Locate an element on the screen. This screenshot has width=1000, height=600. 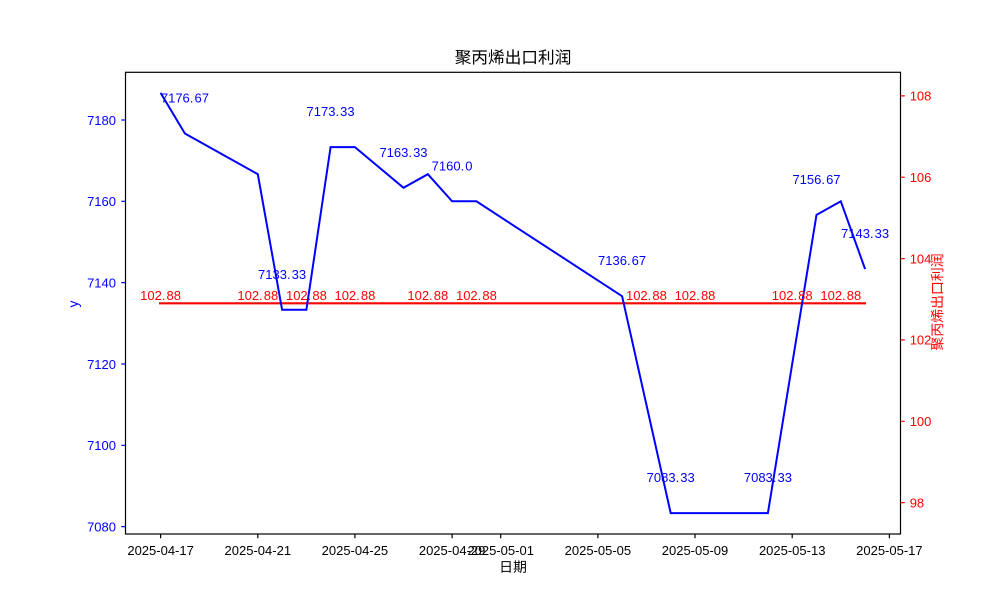
svg-text: 98 is located at coordinates (917, 502).